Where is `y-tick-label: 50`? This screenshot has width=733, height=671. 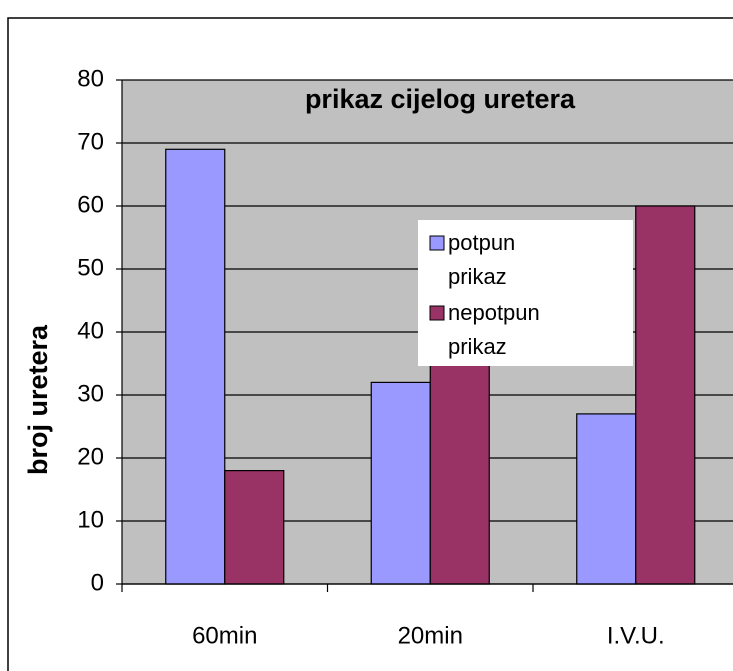 y-tick-label: 50 is located at coordinates (90, 267).